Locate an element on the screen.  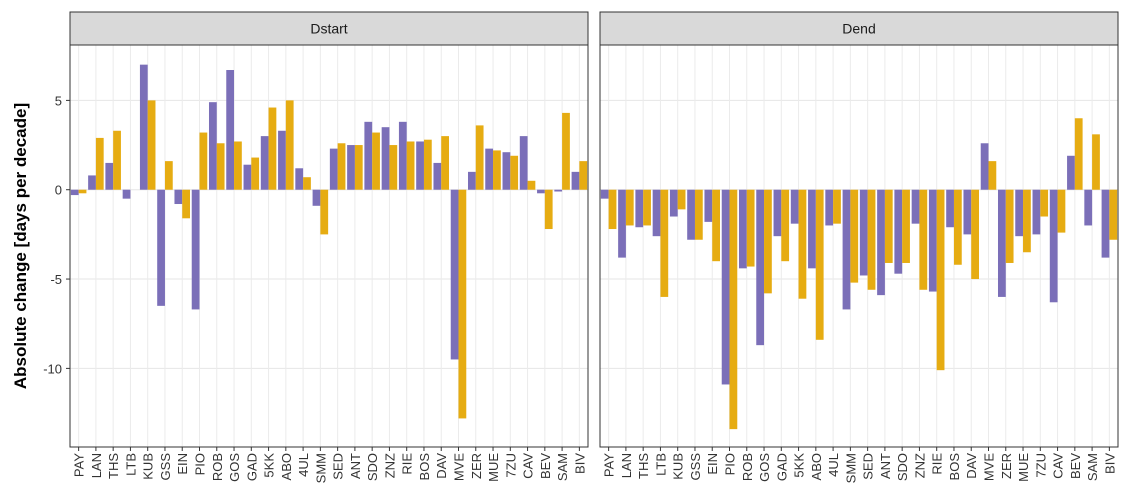
x-tick-label: ZER is located at coordinates (1006, 466).